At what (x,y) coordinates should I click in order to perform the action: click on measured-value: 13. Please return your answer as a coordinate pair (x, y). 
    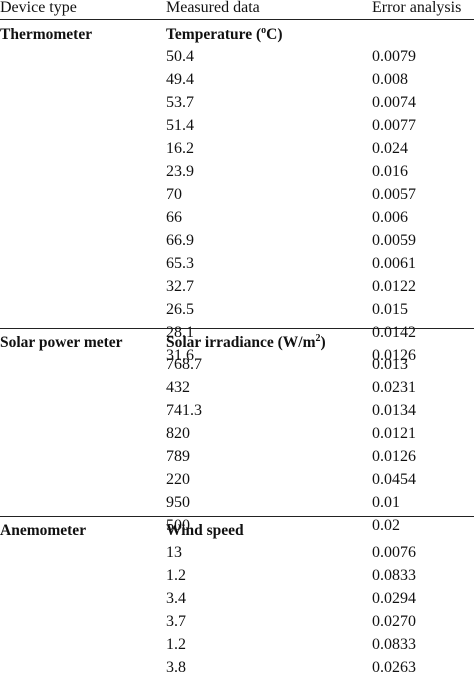
    Looking at the image, I should click on (174, 552).